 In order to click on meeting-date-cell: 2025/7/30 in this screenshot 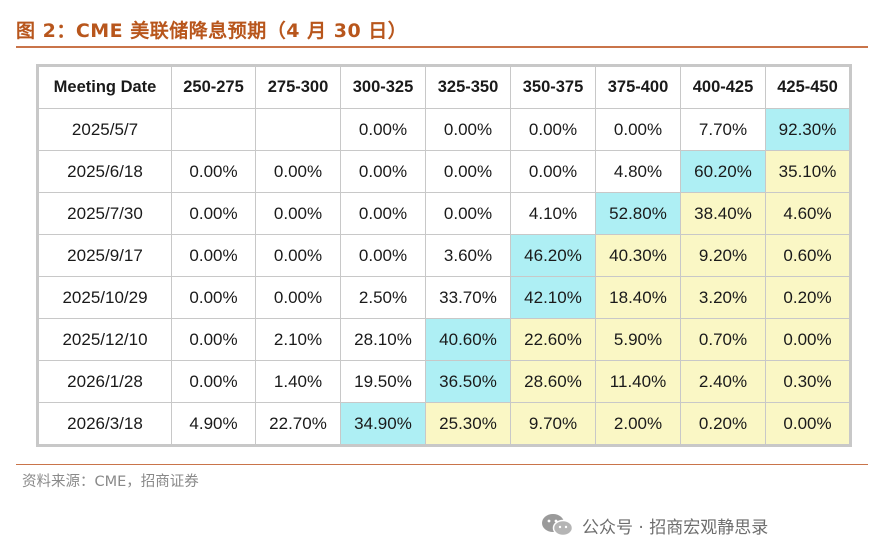, I will do `click(105, 213)`.